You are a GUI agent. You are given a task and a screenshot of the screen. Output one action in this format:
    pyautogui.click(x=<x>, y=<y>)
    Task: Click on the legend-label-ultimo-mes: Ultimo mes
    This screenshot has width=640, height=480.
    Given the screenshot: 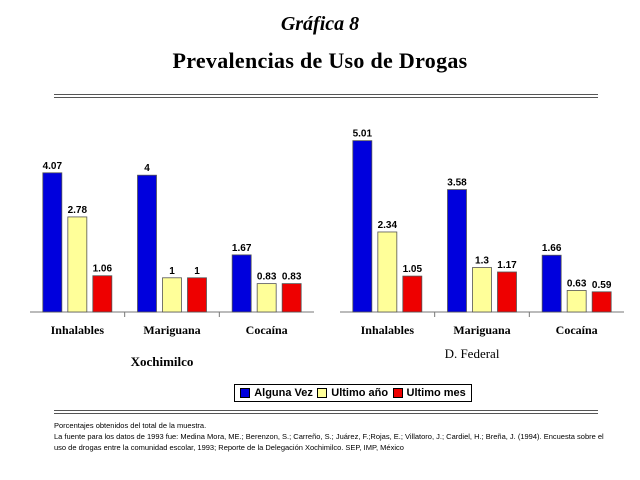 What is the action you would take?
    pyautogui.click(x=436, y=393)
    